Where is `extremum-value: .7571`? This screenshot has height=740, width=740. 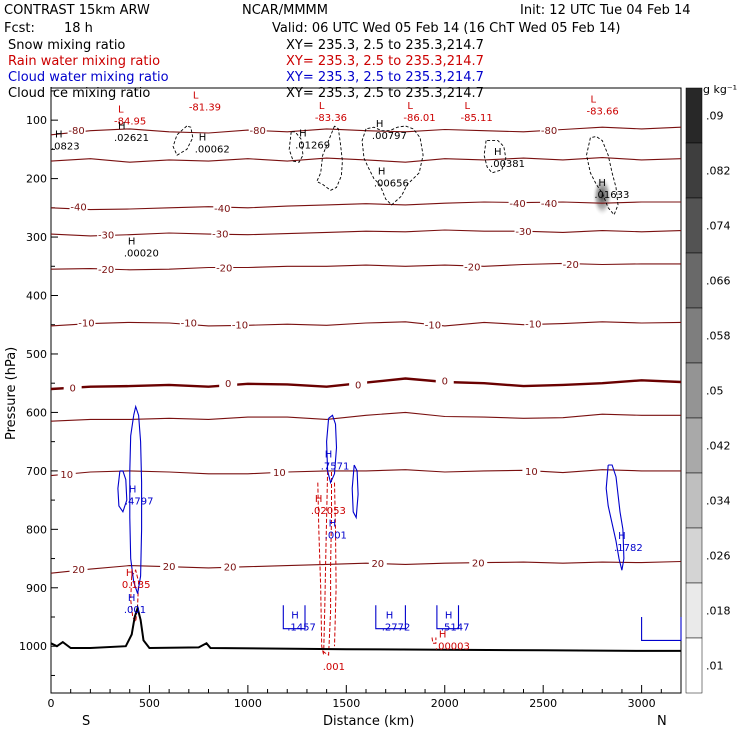 extremum-value: .7571 is located at coordinates (335, 466).